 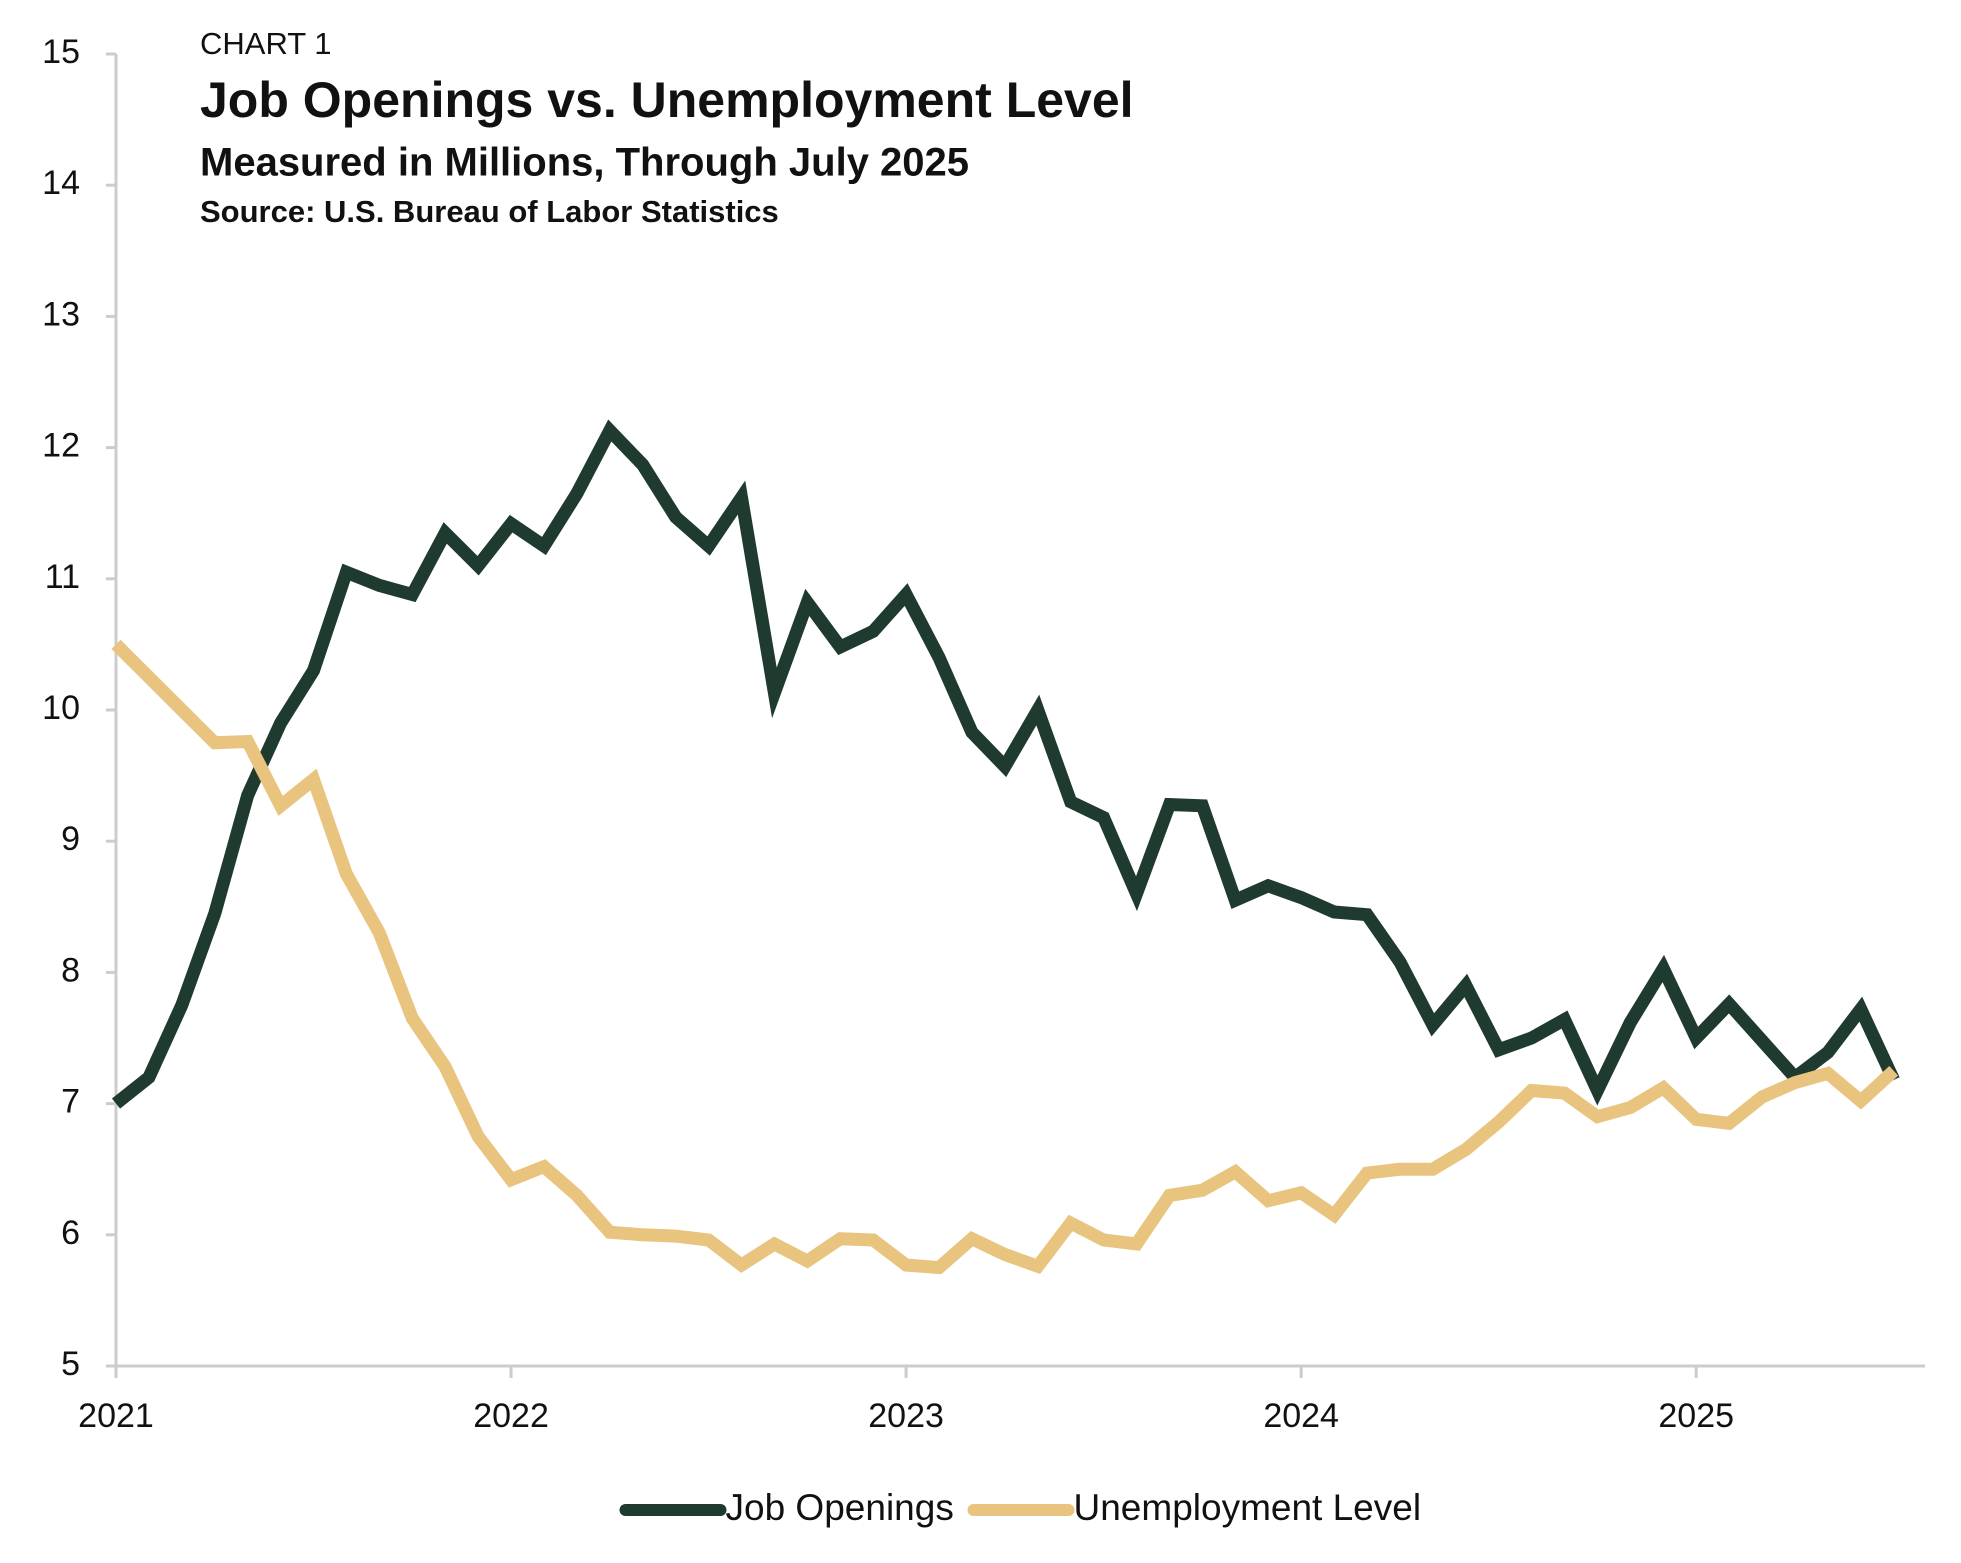 I want to click on y-tick-label: 8, so click(x=70, y=970).